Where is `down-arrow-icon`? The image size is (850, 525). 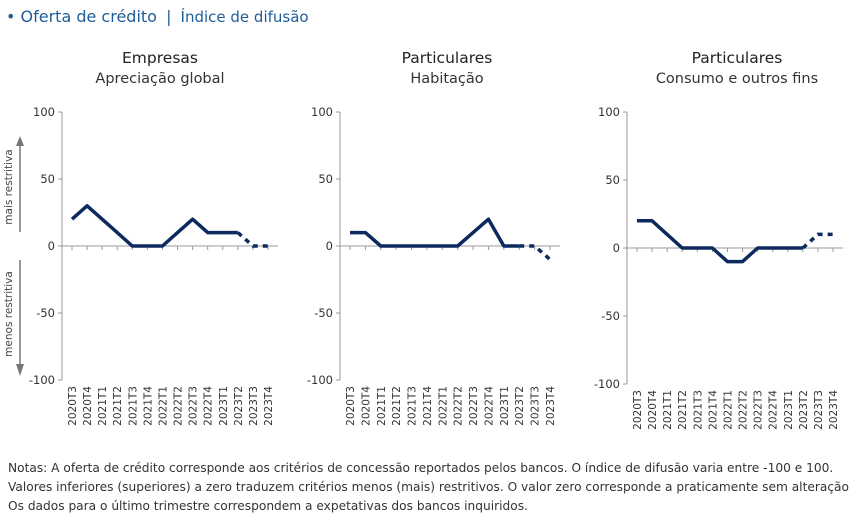
down-arrow-icon is located at coordinates (20, 370).